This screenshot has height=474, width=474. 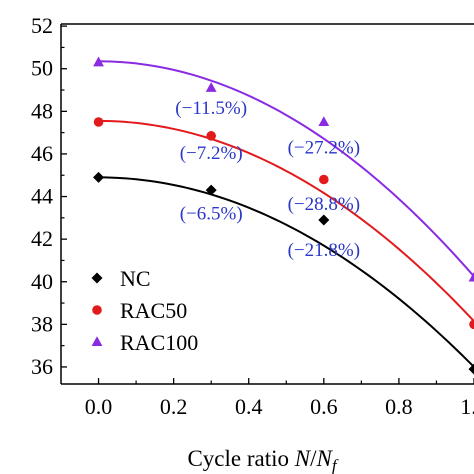 What do you see at coordinates (153, 310) in the screenshot?
I see `legend-label-rac50: RAC50` at bounding box center [153, 310].